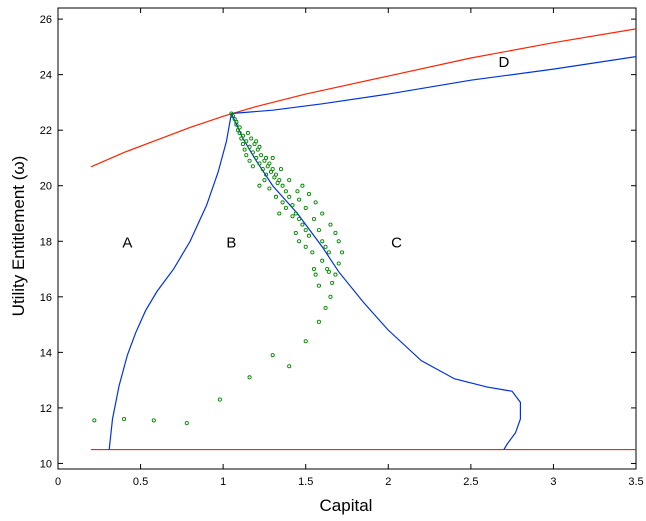 The image size is (646, 521). I want to click on x-tick-label: 1, so click(223, 482).